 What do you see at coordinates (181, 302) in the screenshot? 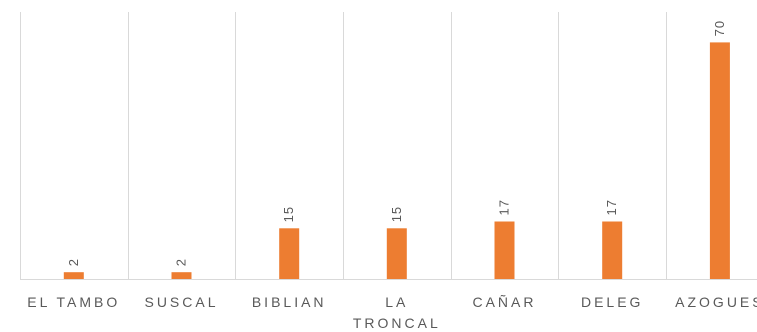
I see `category-label: SUSCAL` at bounding box center [181, 302].